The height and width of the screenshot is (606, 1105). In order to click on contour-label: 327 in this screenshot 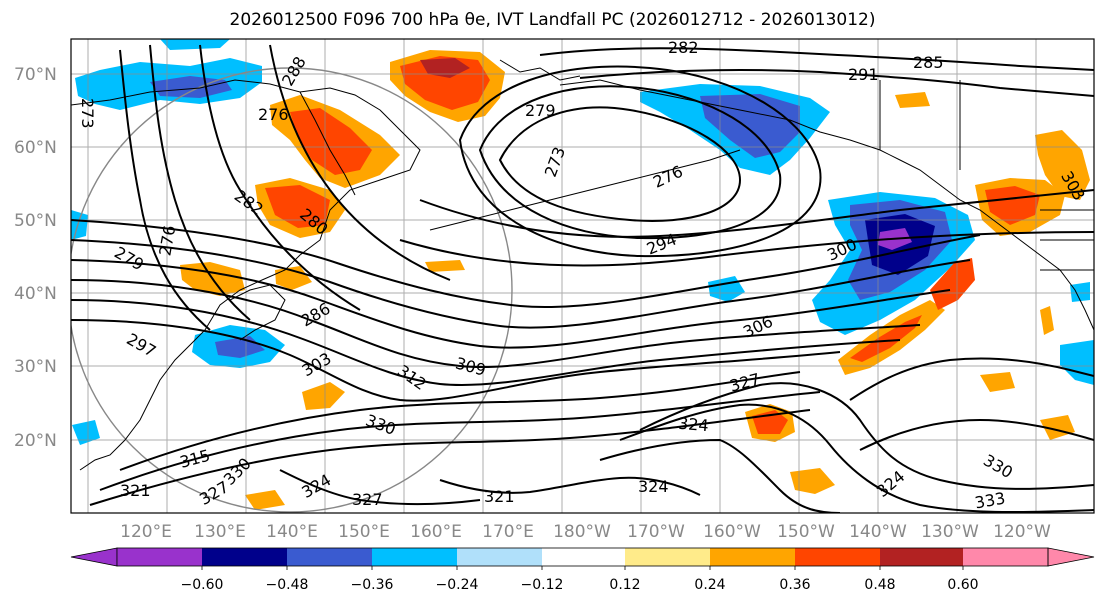, I will do `click(367, 499)`.